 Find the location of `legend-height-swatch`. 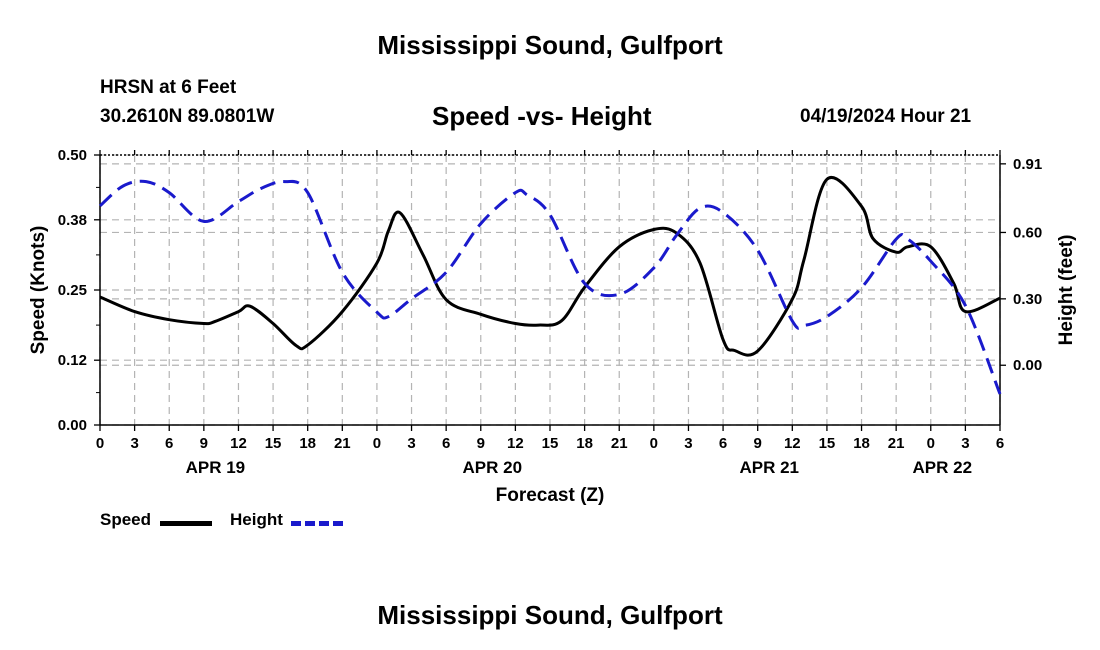

legend-height-swatch is located at coordinates (317, 523).